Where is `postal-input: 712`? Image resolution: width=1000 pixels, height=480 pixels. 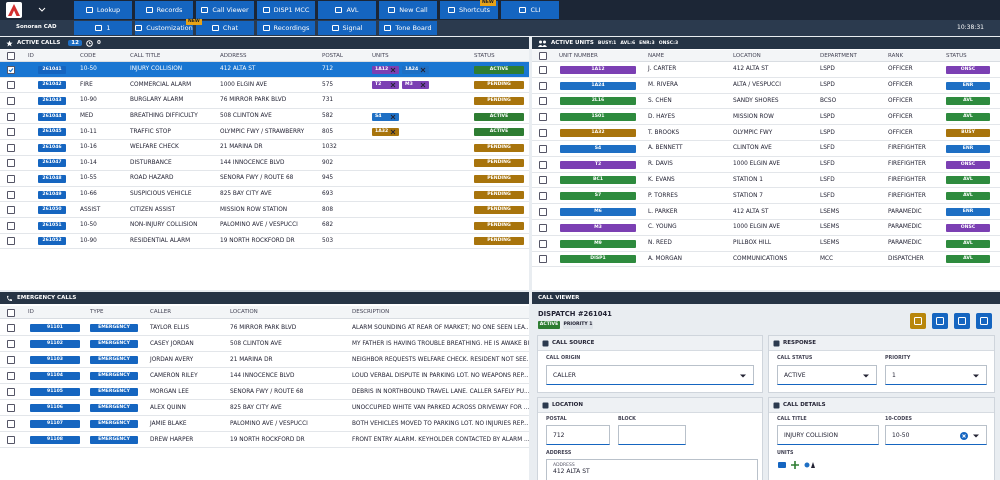
postal-input: 712 is located at coordinates (578, 435).